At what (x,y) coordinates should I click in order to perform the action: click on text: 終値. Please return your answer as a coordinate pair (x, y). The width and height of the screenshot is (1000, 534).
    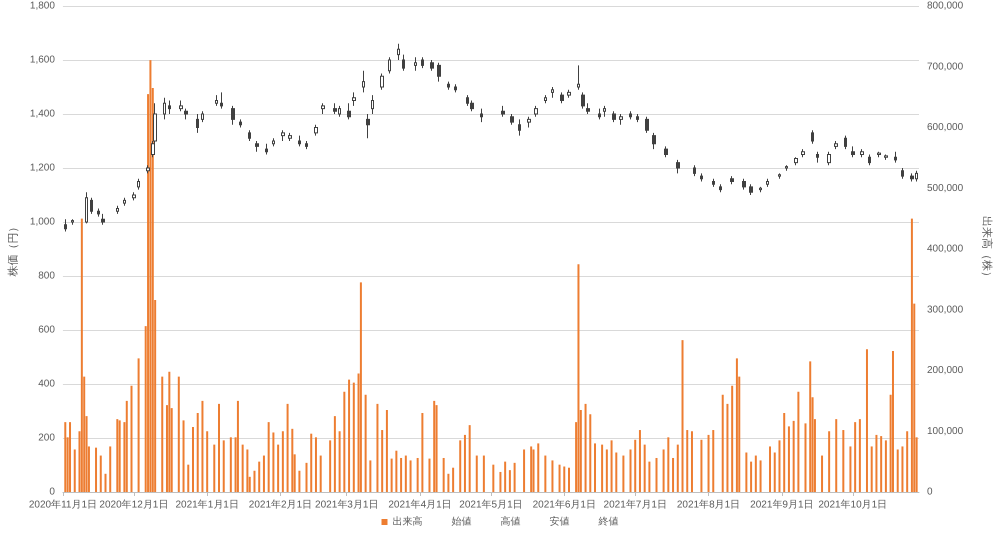
    Looking at the image, I should click on (608, 522).